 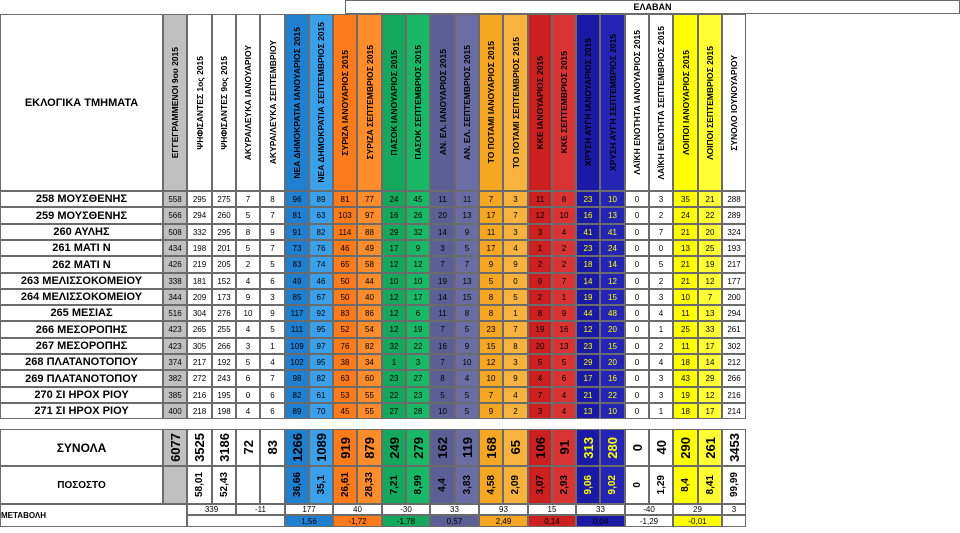 I want to click on table-cell: 73, so click(x=297, y=248).